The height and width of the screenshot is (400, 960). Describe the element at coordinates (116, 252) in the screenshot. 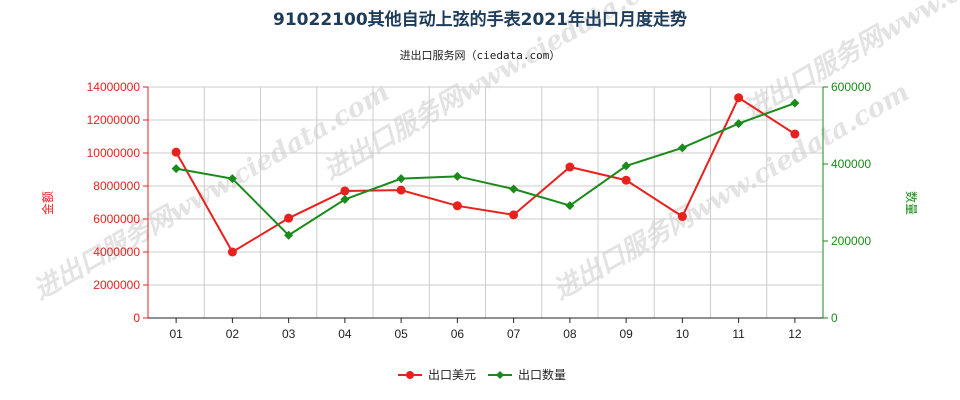

I see `y-left-tick-label: 4000000` at that location.